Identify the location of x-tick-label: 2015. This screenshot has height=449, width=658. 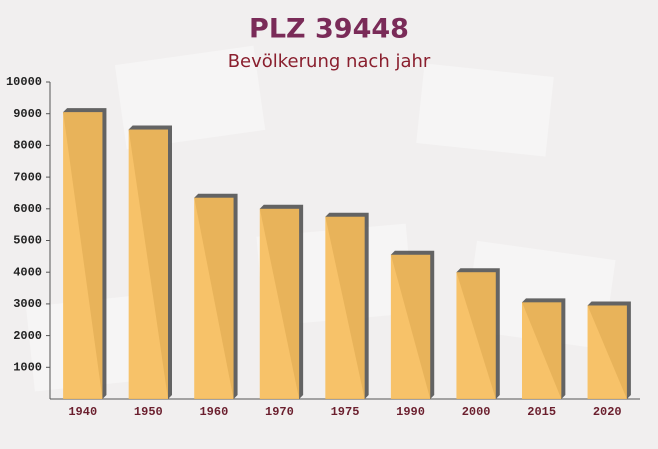
(541, 412).